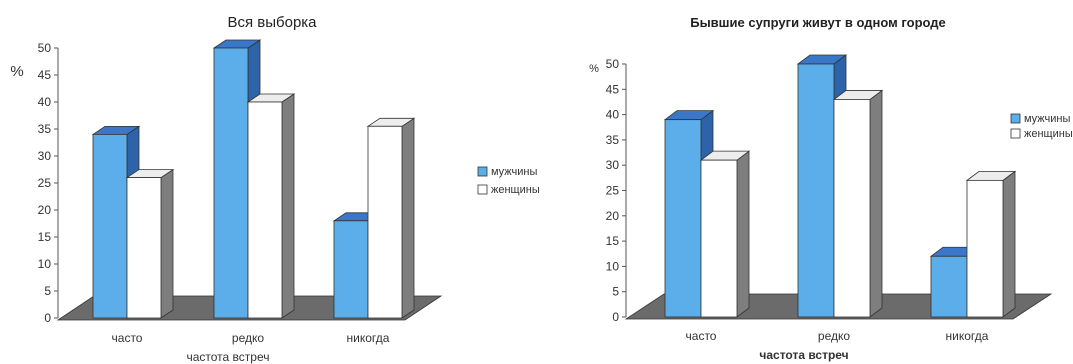  I want to click on chart-title: Вся выборка, so click(272, 22).